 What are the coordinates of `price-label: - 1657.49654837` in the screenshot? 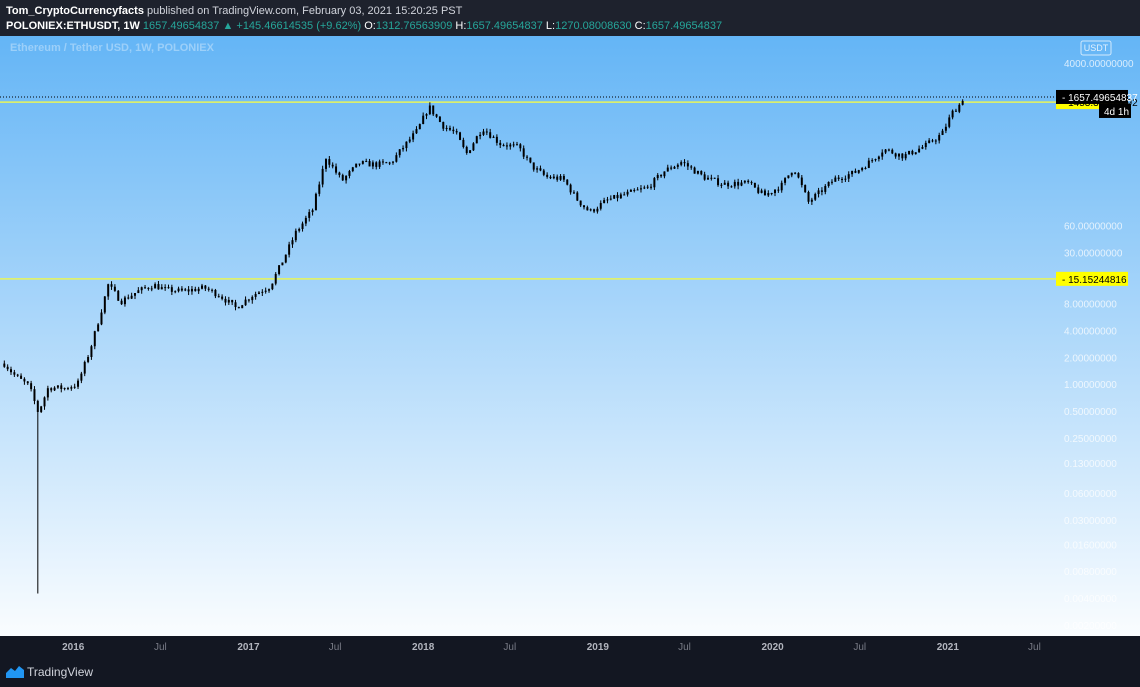 It's located at (1097, 96).